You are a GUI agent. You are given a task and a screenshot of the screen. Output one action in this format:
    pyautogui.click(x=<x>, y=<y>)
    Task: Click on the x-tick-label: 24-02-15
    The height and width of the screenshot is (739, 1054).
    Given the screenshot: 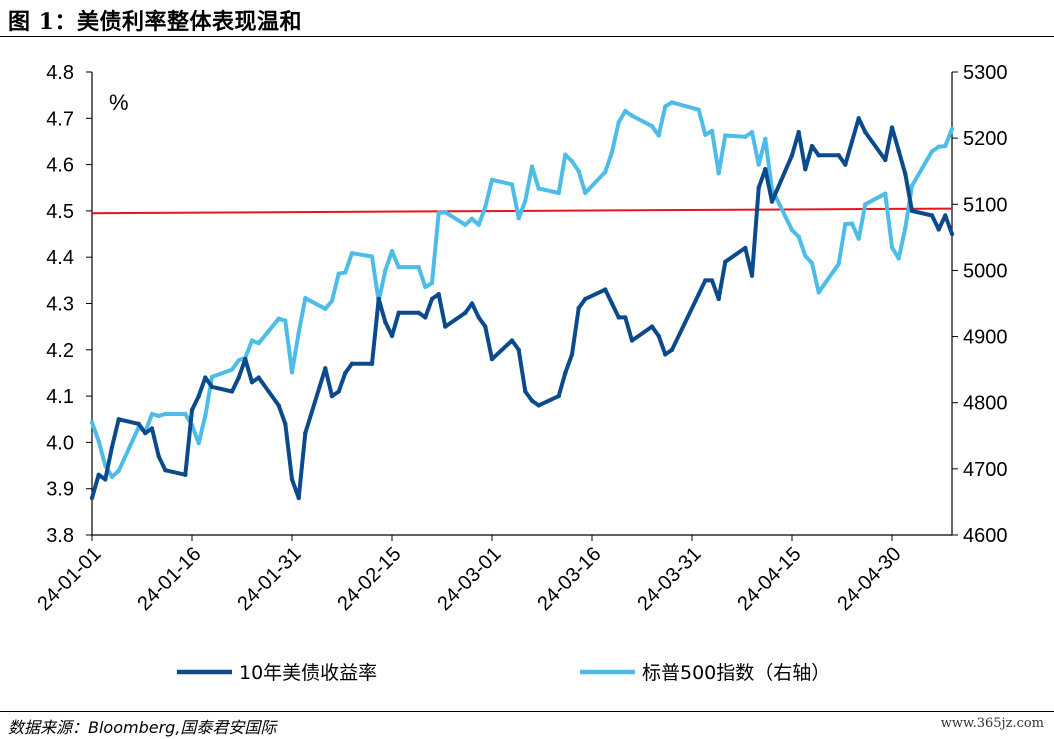 What is the action you would take?
    pyautogui.click(x=369, y=579)
    